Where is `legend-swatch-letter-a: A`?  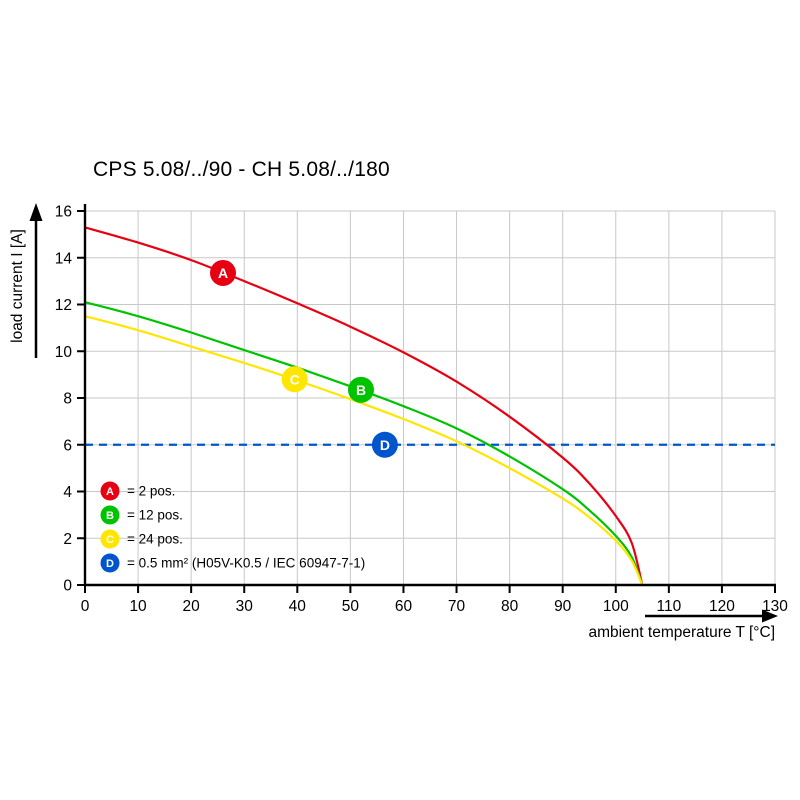
legend-swatch-letter-a: A is located at coordinates (110, 492).